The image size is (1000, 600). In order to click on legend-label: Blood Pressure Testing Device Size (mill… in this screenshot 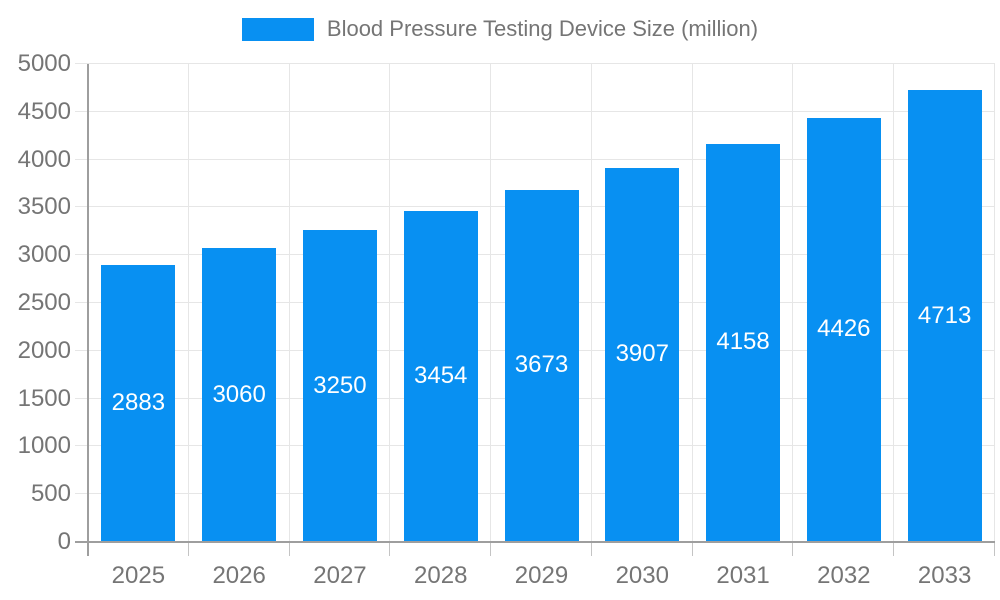, I will do `click(542, 28)`.